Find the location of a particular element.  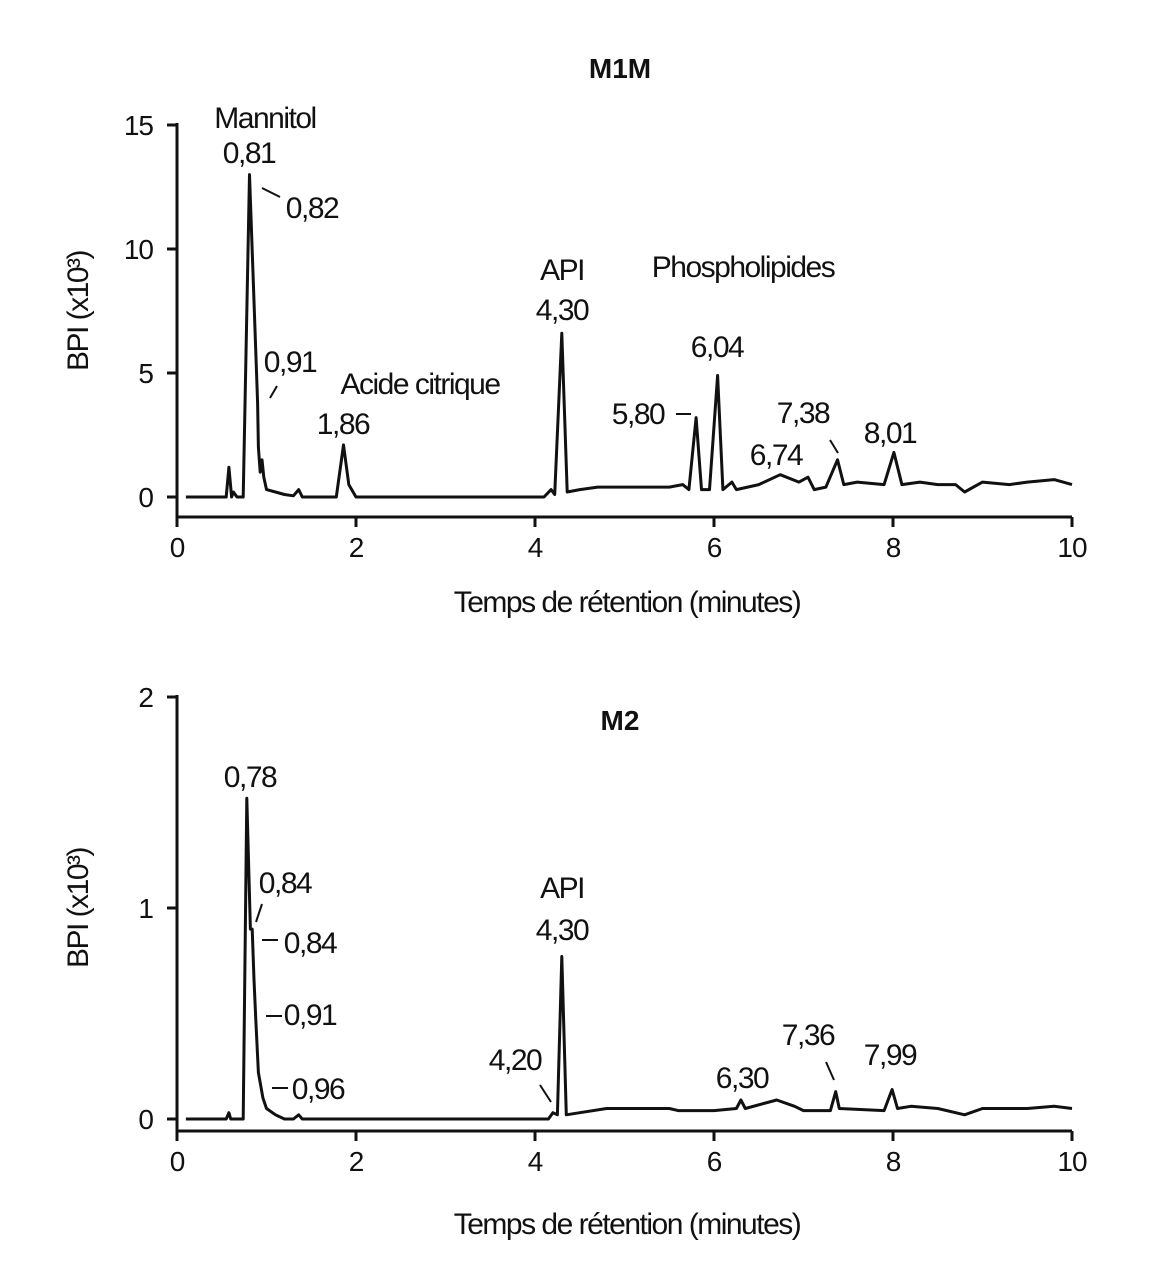

peak-annotation: 7,36 is located at coordinates (808, 1035).